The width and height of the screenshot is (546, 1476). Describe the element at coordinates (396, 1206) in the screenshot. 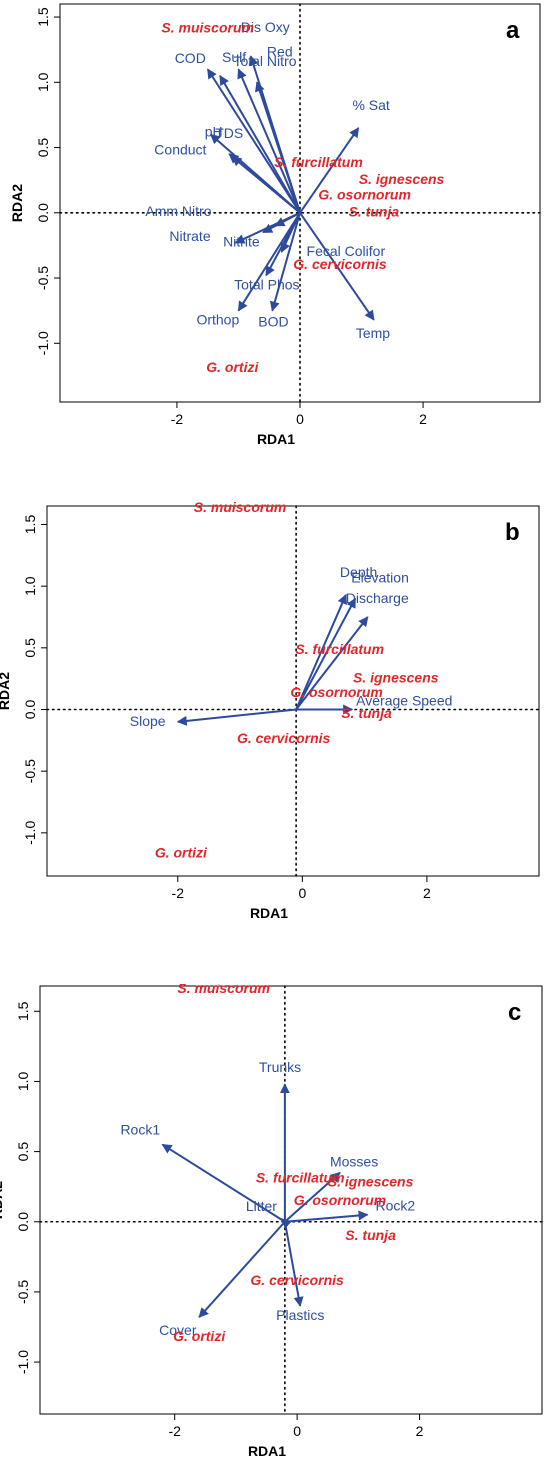

I see `vector-label-rock2: Rock2` at that location.